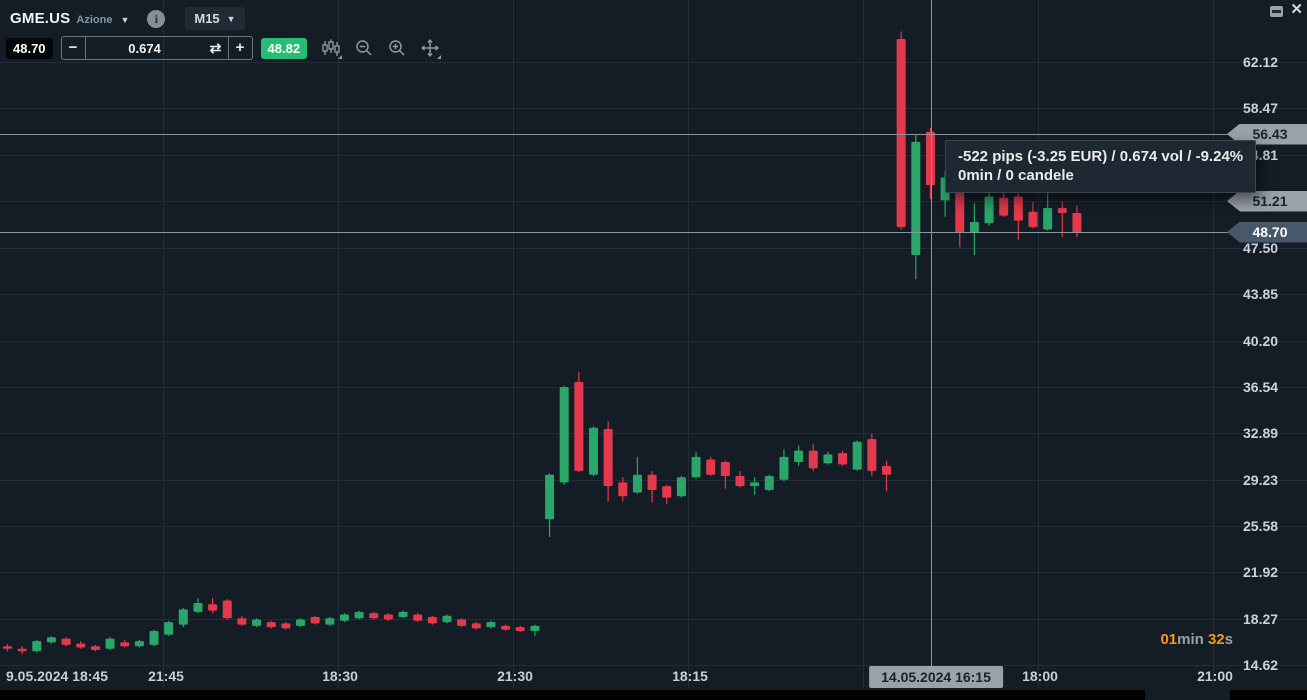 This screenshot has width=1307, height=700. Describe the element at coordinates (1215, 676) in the screenshot. I see `time-axis-label: 21:00` at that location.